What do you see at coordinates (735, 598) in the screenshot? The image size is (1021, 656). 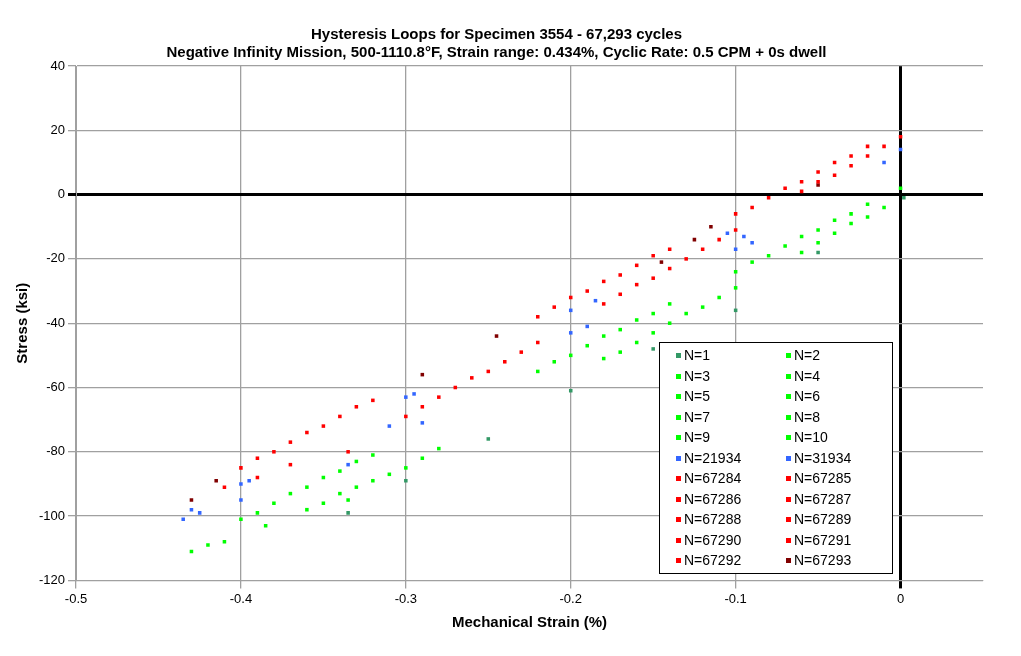 I see `x-tick-label: -0.1` at bounding box center [735, 598].